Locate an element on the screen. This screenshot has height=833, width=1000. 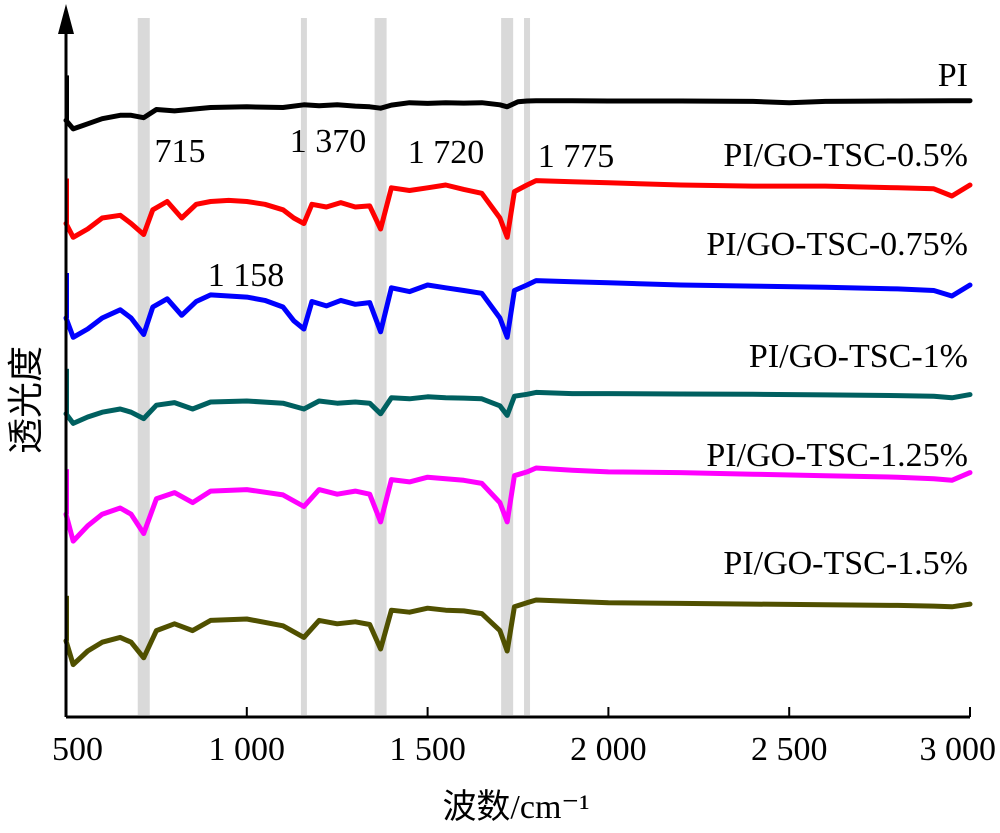
x-tick-label-2: 1 500 is located at coordinates (427, 749).